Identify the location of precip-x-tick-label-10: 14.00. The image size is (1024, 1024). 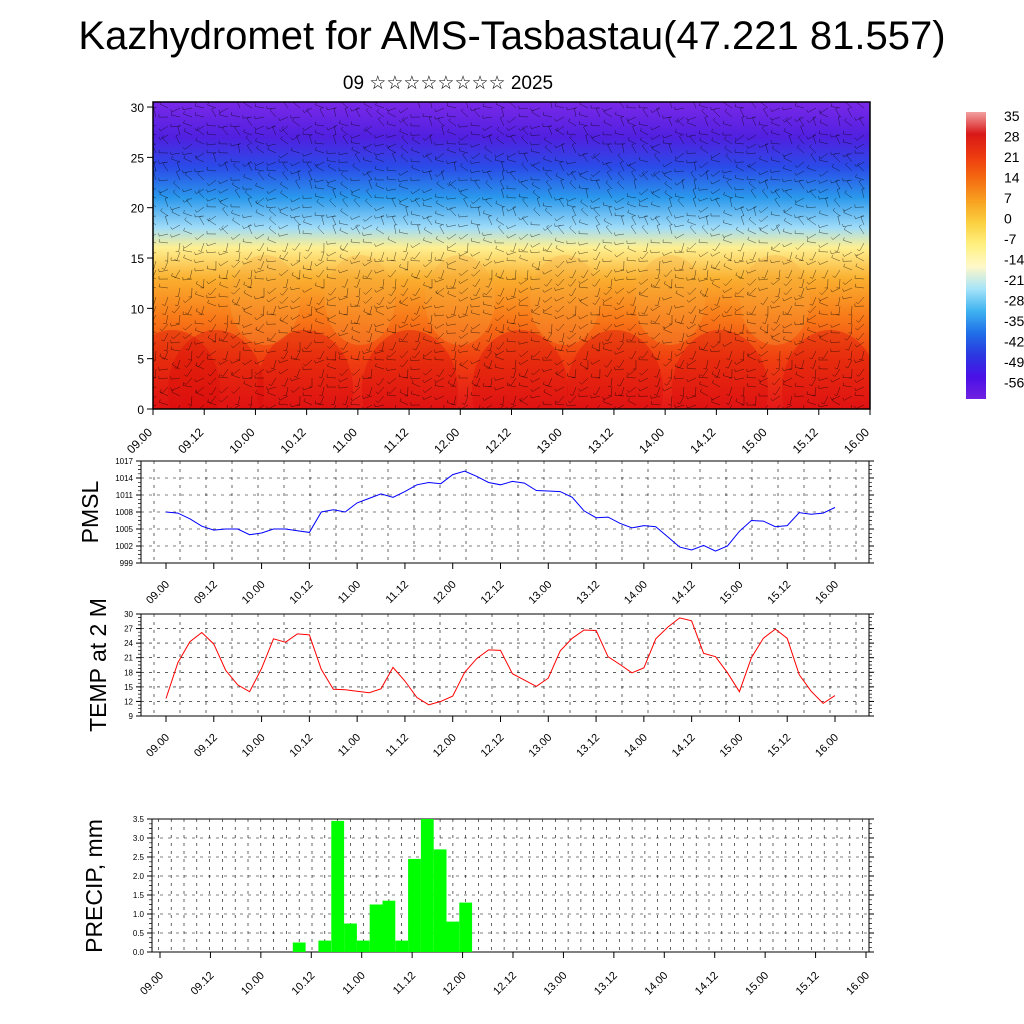
(656, 984).